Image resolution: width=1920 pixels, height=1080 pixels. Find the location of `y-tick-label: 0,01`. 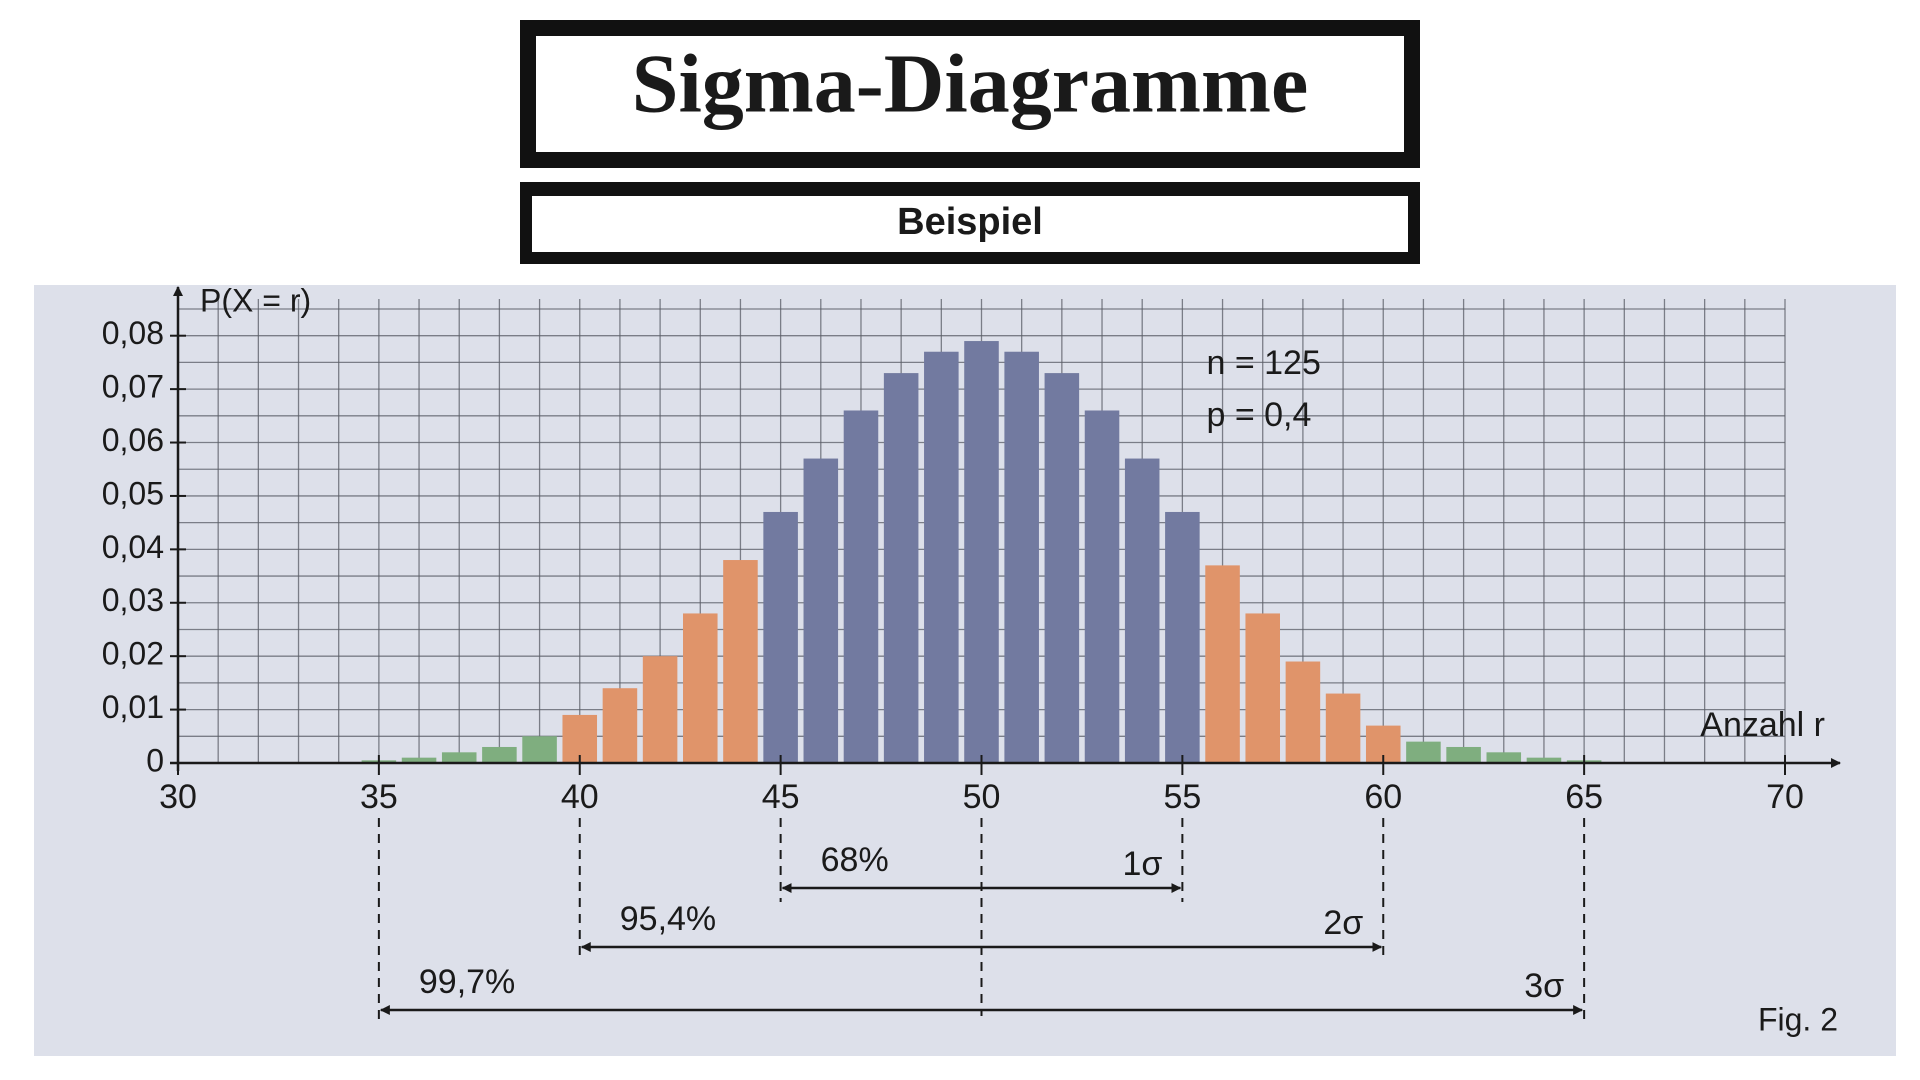

y-tick-label: 0,01 is located at coordinates (133, 707).